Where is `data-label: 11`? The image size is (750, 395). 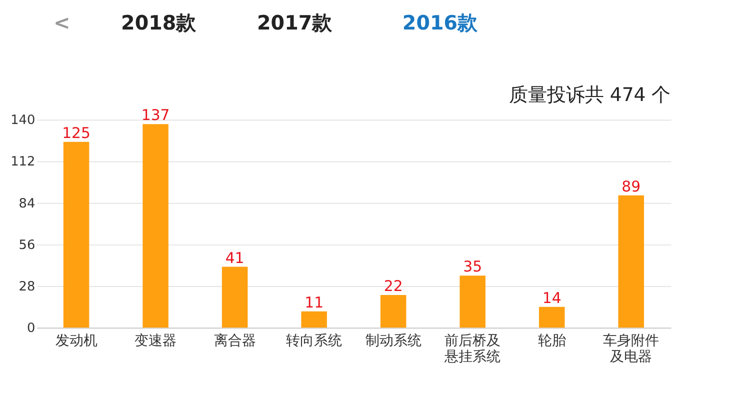 data-label: 11 is located at coordinates (314, 302).